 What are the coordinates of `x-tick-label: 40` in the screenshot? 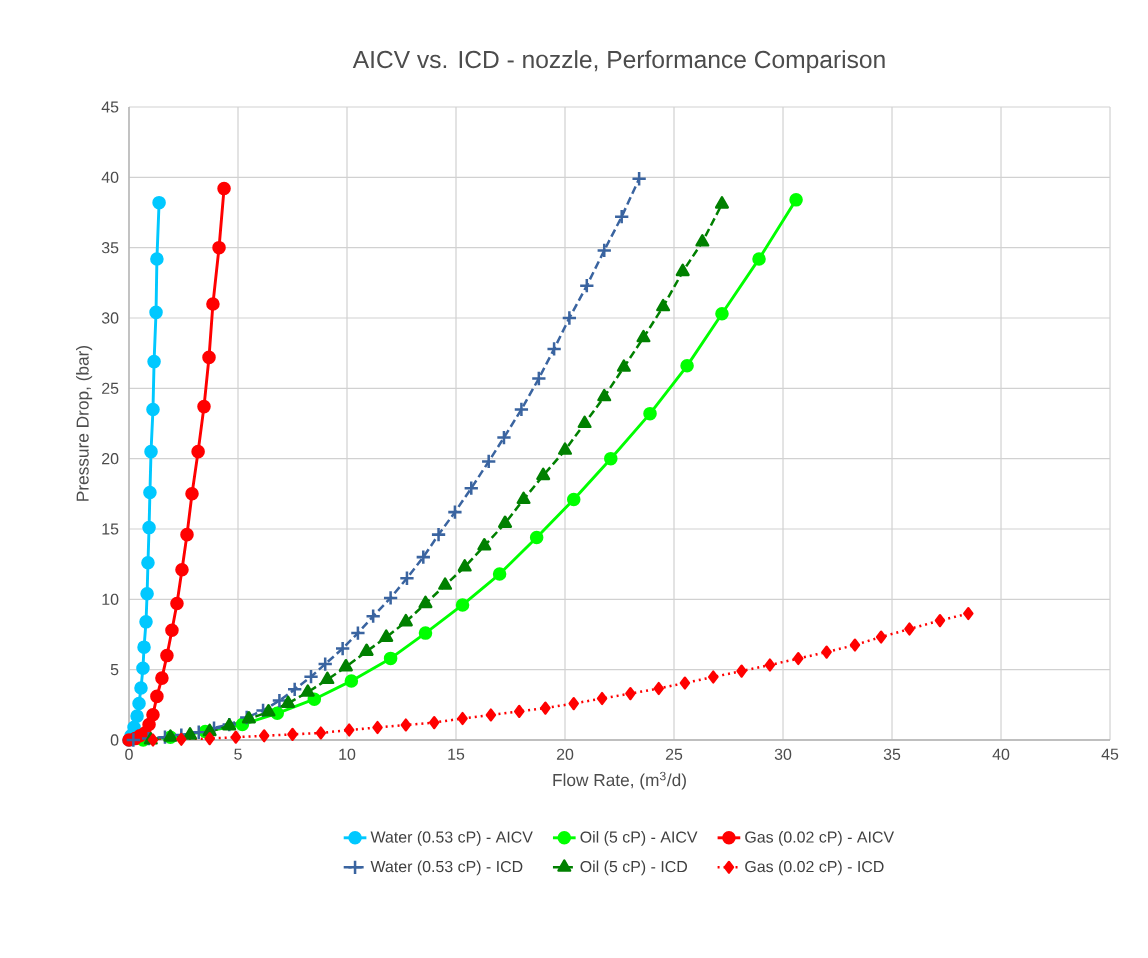 It's located at (1001, 754).